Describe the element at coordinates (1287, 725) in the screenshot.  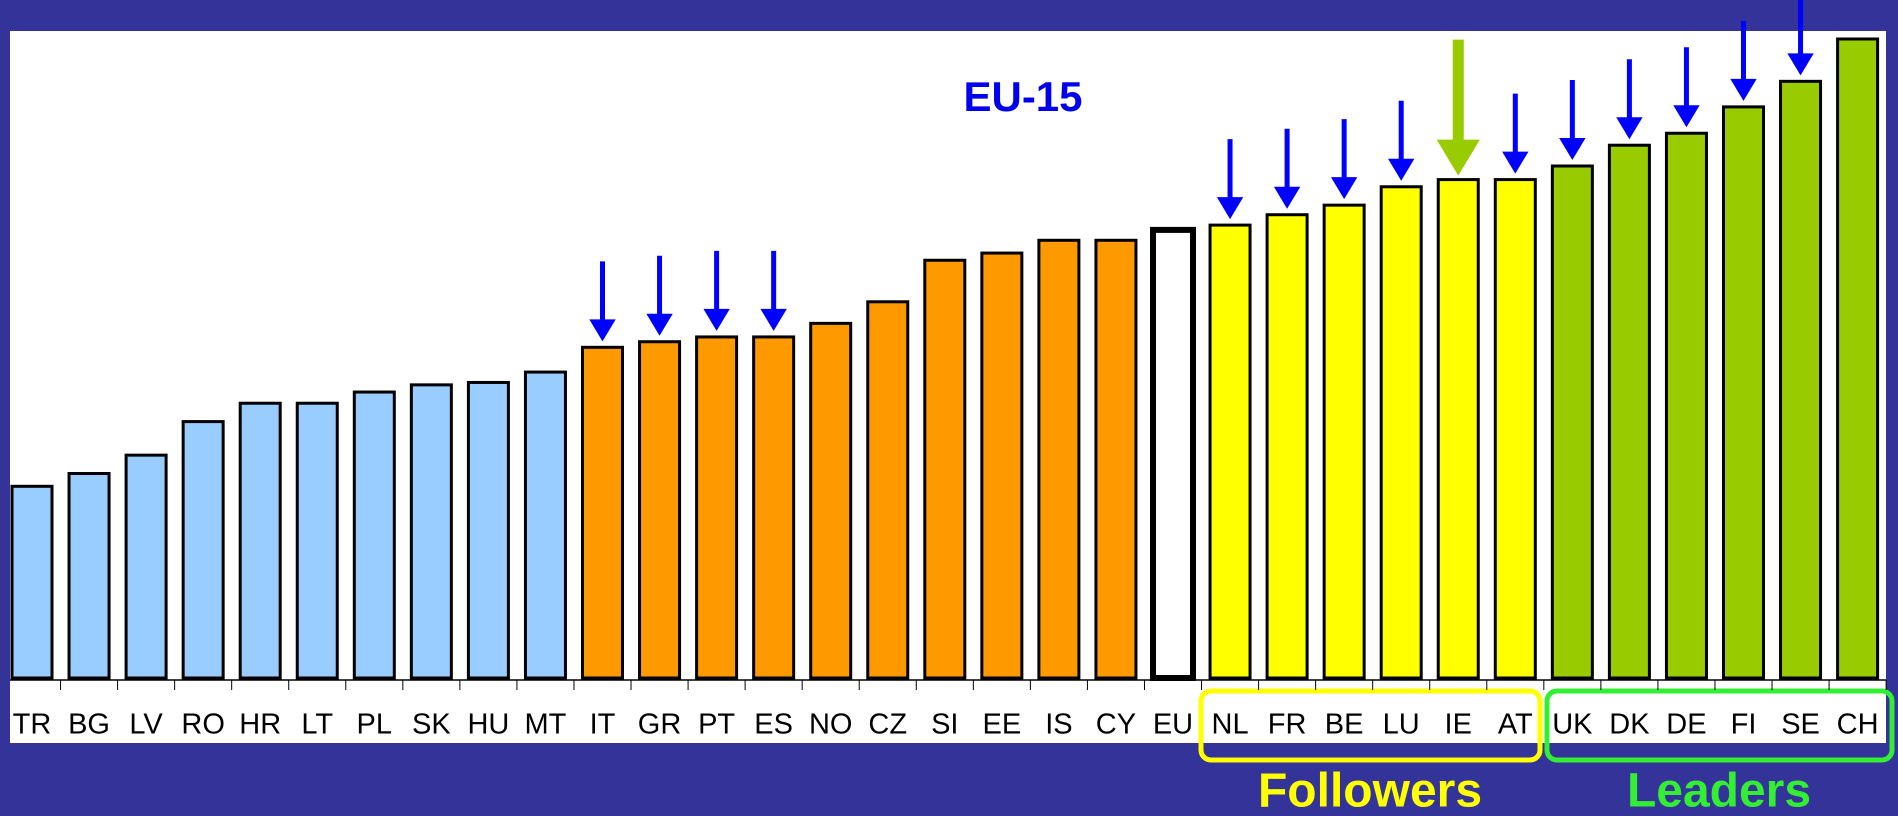
I see `x-tick-label: FR` at that location.